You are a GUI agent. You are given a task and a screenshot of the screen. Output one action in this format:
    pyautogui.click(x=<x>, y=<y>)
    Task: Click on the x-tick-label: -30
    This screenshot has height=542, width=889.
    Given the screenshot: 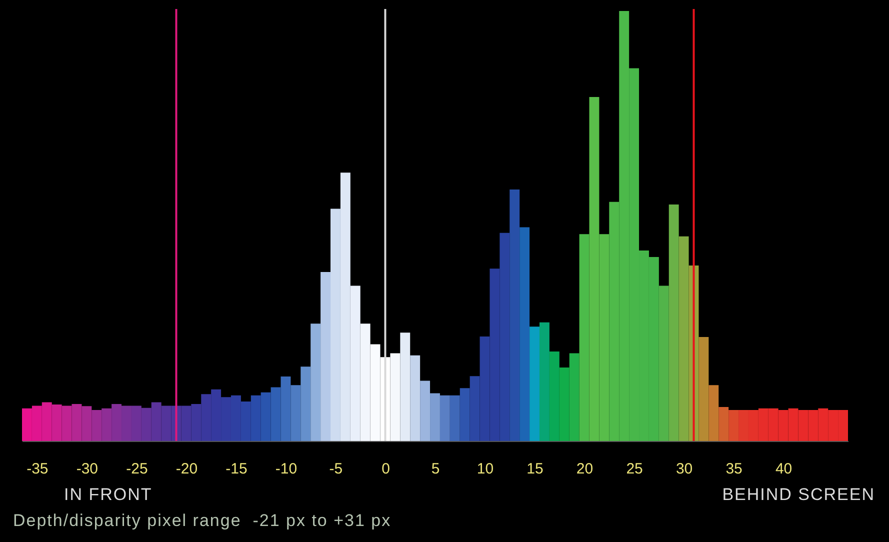 What is the action you would take?
    pyautogui.click(x=87, y=469)
    